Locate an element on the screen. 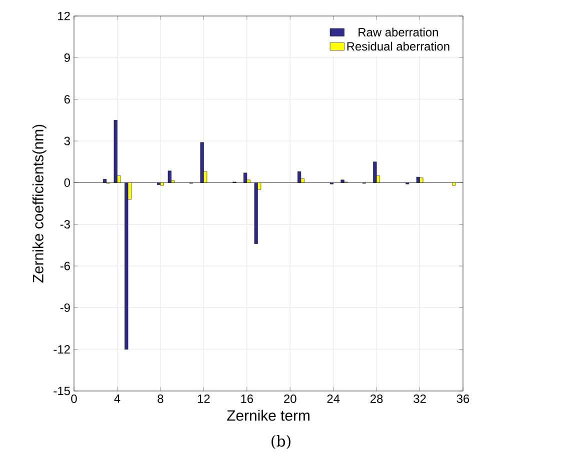  text: (b) is located at coordinates (281, 442).